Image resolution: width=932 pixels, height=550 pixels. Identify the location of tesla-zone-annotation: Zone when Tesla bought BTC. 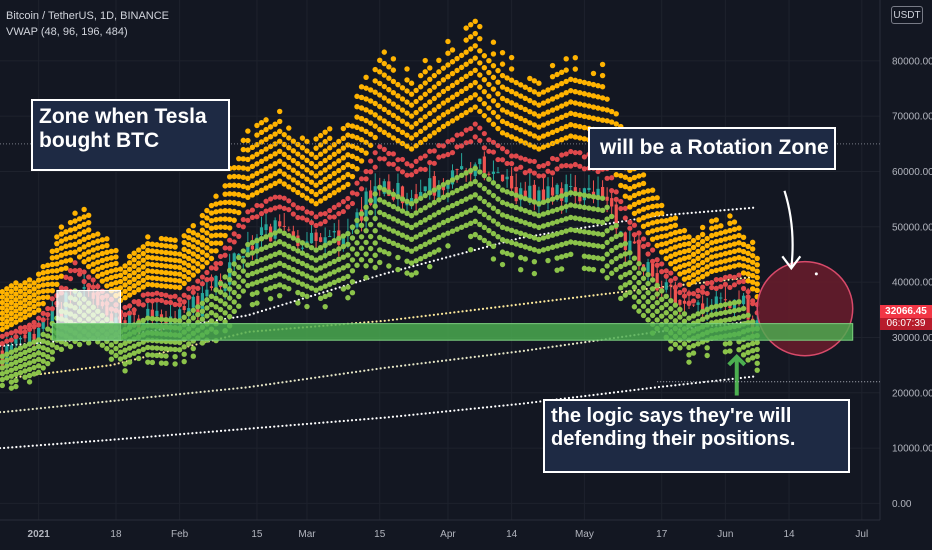
(130, 135).